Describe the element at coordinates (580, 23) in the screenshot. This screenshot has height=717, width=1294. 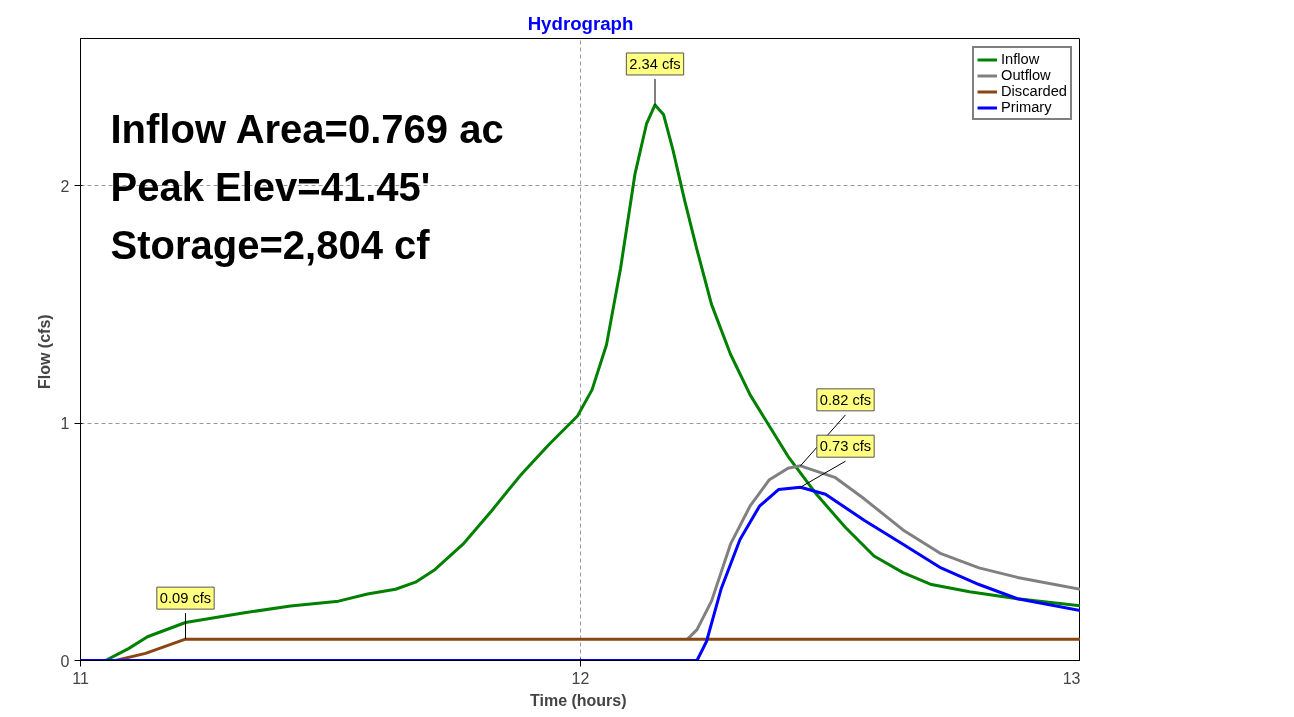
I see `chart-title: Hydrograph` at that location.